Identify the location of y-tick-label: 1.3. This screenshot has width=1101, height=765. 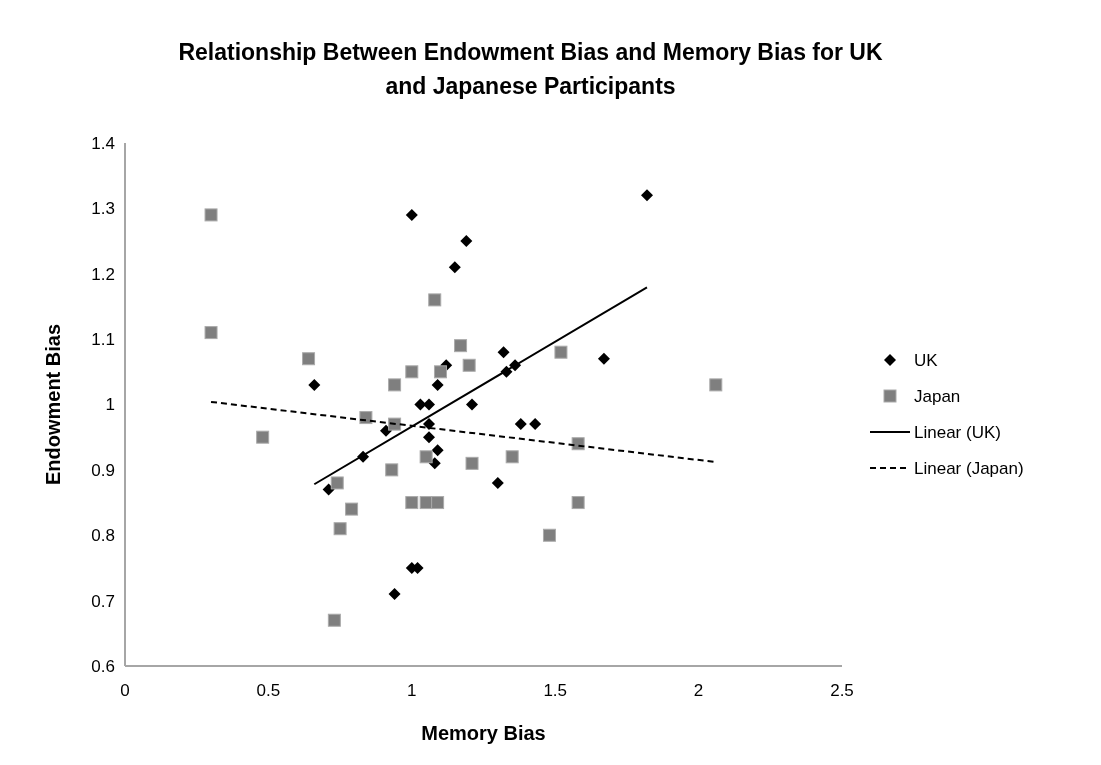
(103, 209).